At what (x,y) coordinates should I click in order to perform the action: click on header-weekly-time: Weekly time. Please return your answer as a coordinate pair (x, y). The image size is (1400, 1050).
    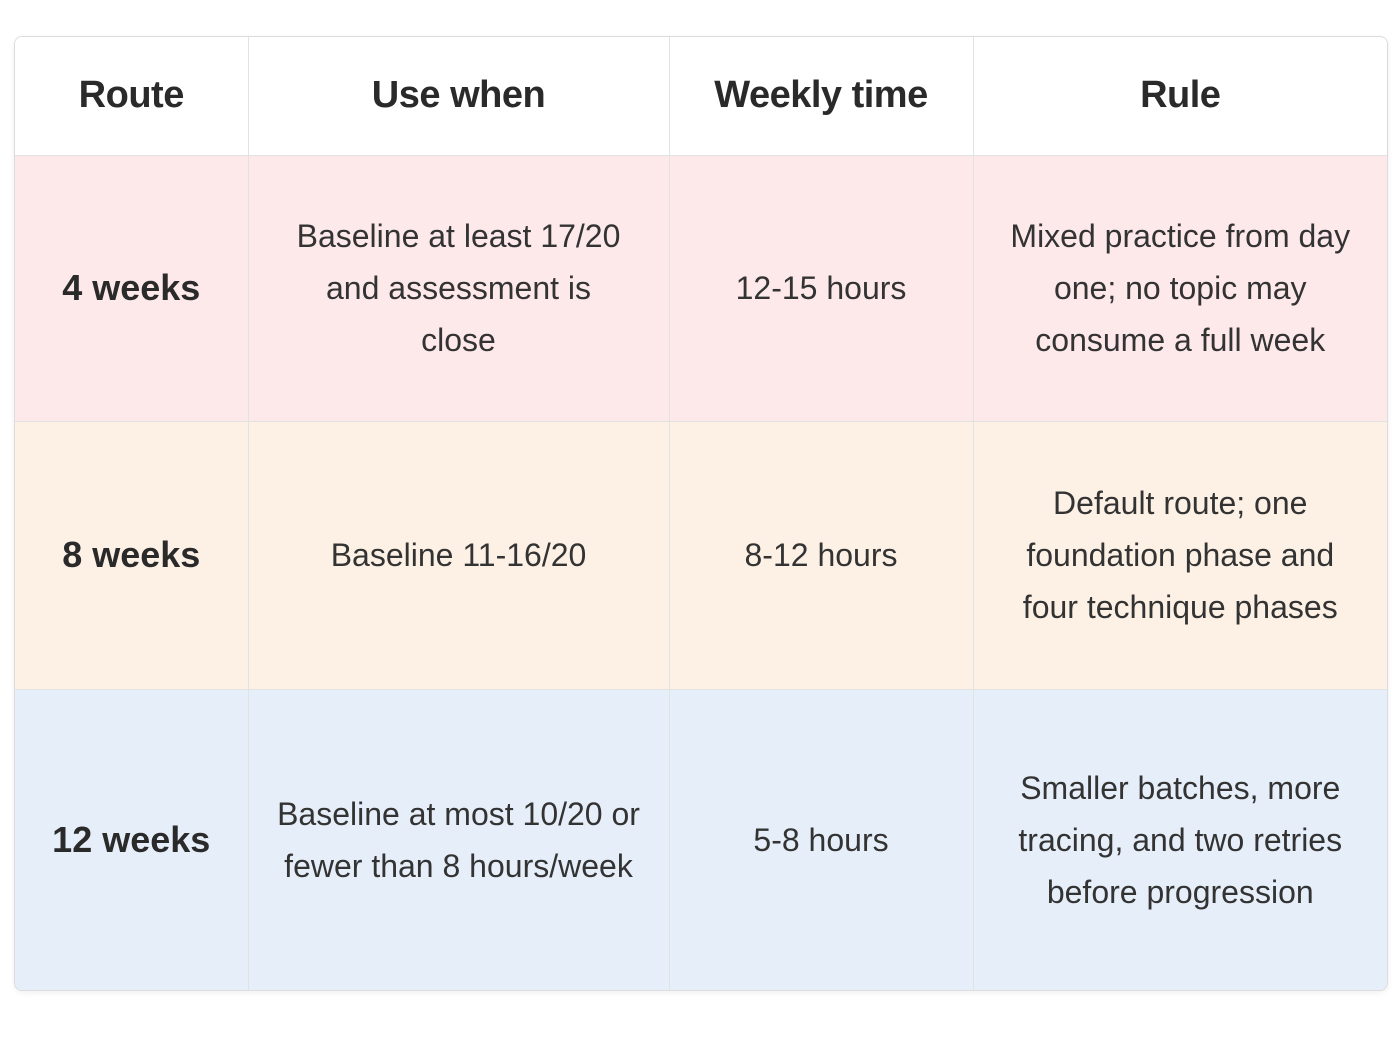
    Looking at the image, I should click on (821, 96).